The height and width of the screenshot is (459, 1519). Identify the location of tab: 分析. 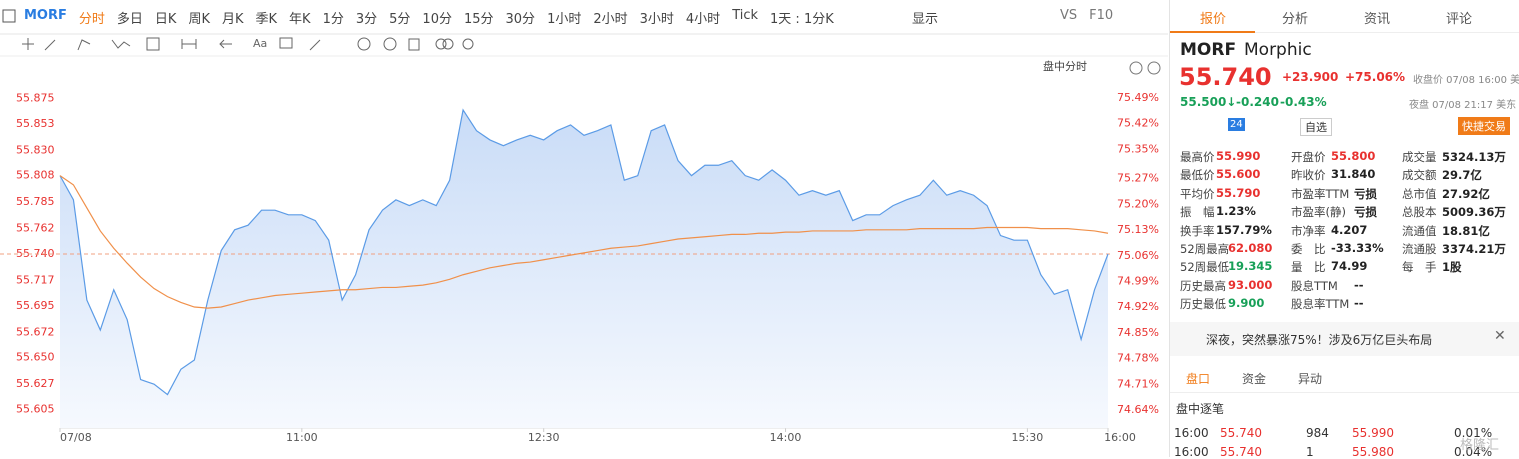
(1295, 19).